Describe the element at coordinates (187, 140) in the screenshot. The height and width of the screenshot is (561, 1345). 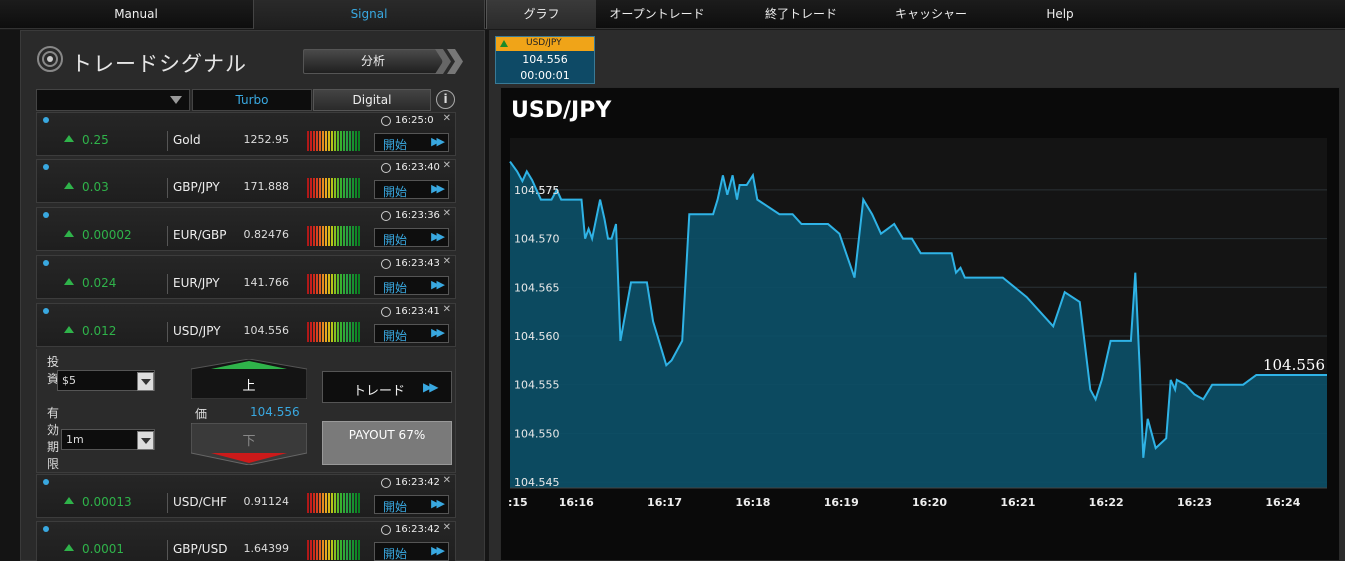
I see `signal-symbol: Gold` at that location.